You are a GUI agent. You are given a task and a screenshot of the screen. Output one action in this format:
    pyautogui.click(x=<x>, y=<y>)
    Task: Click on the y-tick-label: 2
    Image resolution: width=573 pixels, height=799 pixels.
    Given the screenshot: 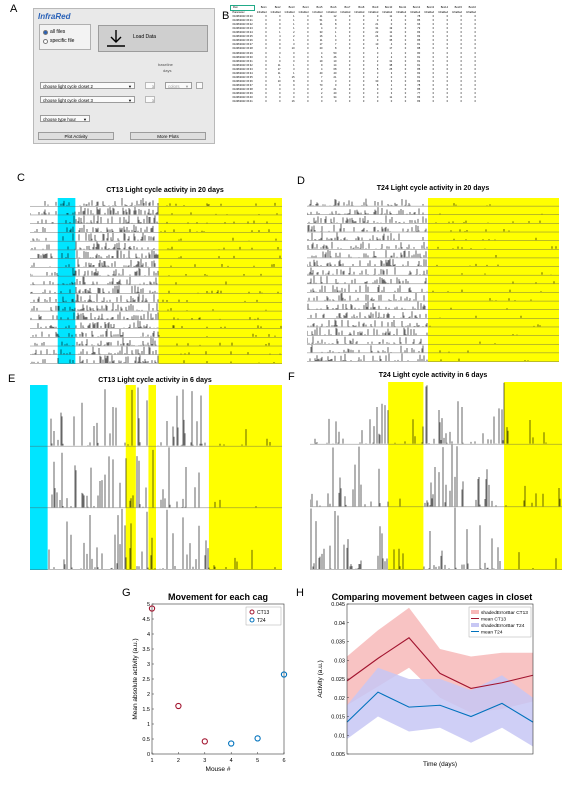 What is the action you would take?
    pyautogui.click(x=148, y=695)
    